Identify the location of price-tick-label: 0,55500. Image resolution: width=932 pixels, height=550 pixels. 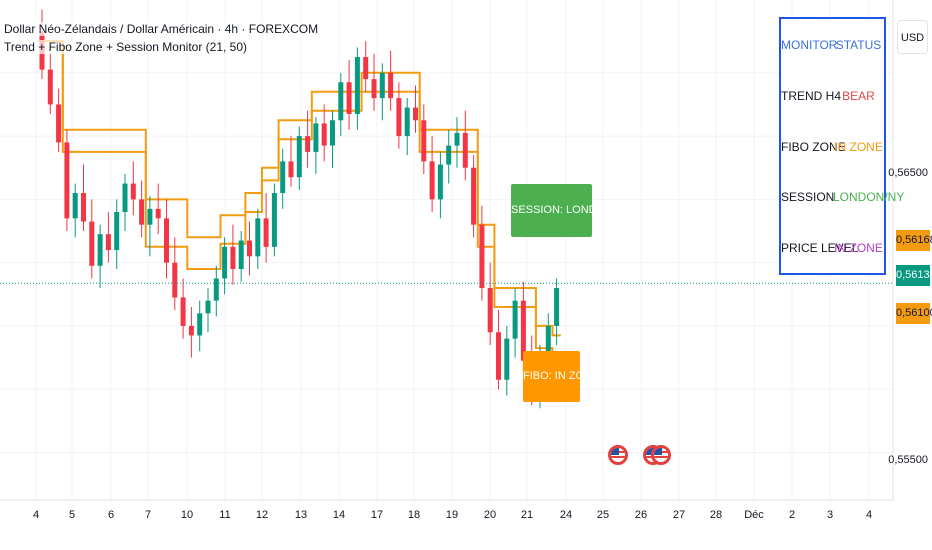
(908, 460).